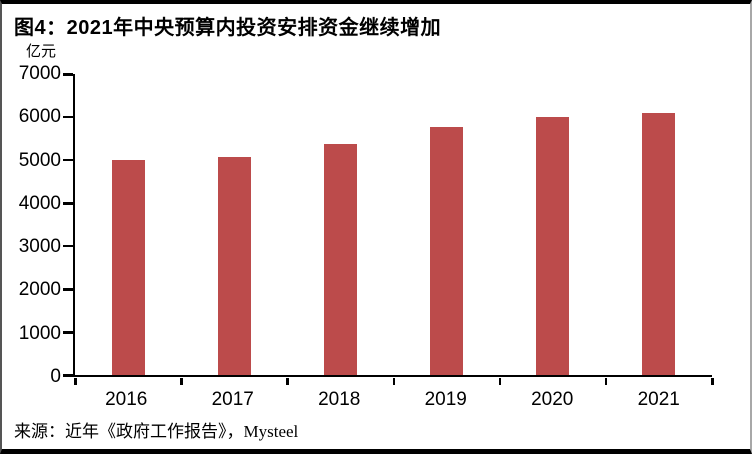  What do you see at coordinates (39, 160) in the screenshot?
I see `y-tick-label: 5000` at bounding box center [39, 160].